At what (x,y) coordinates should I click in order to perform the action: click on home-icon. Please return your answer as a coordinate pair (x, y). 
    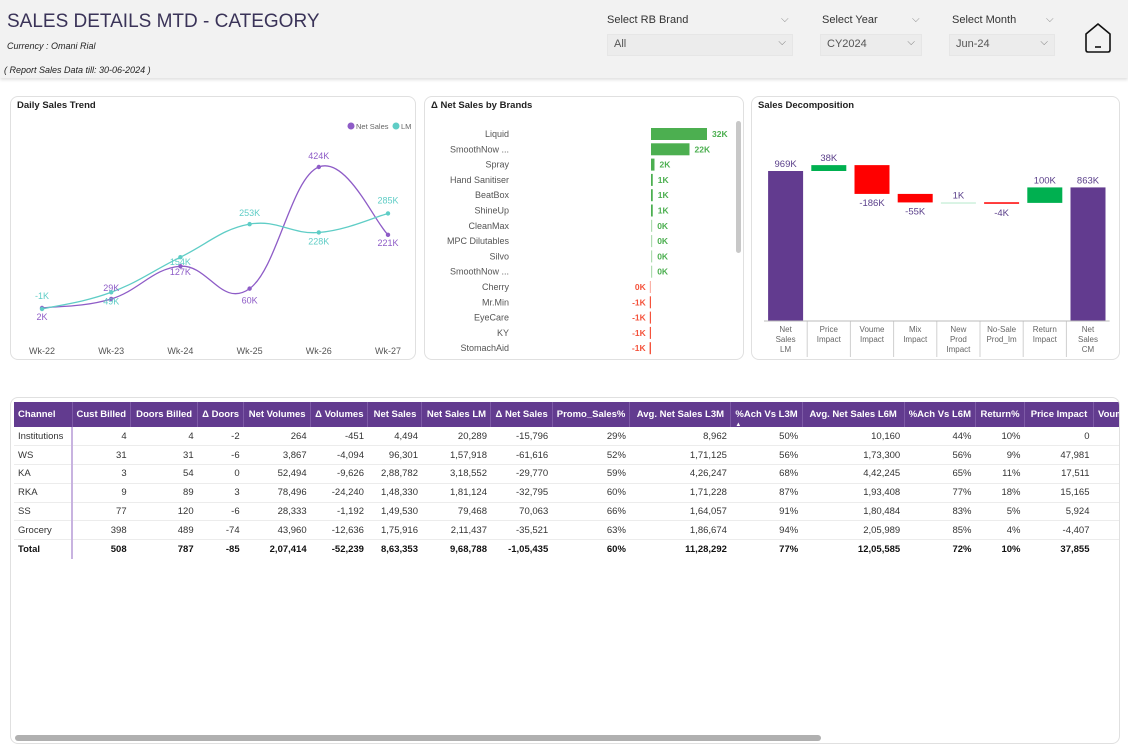
    Looking at the image, I should click on (1098, 38).